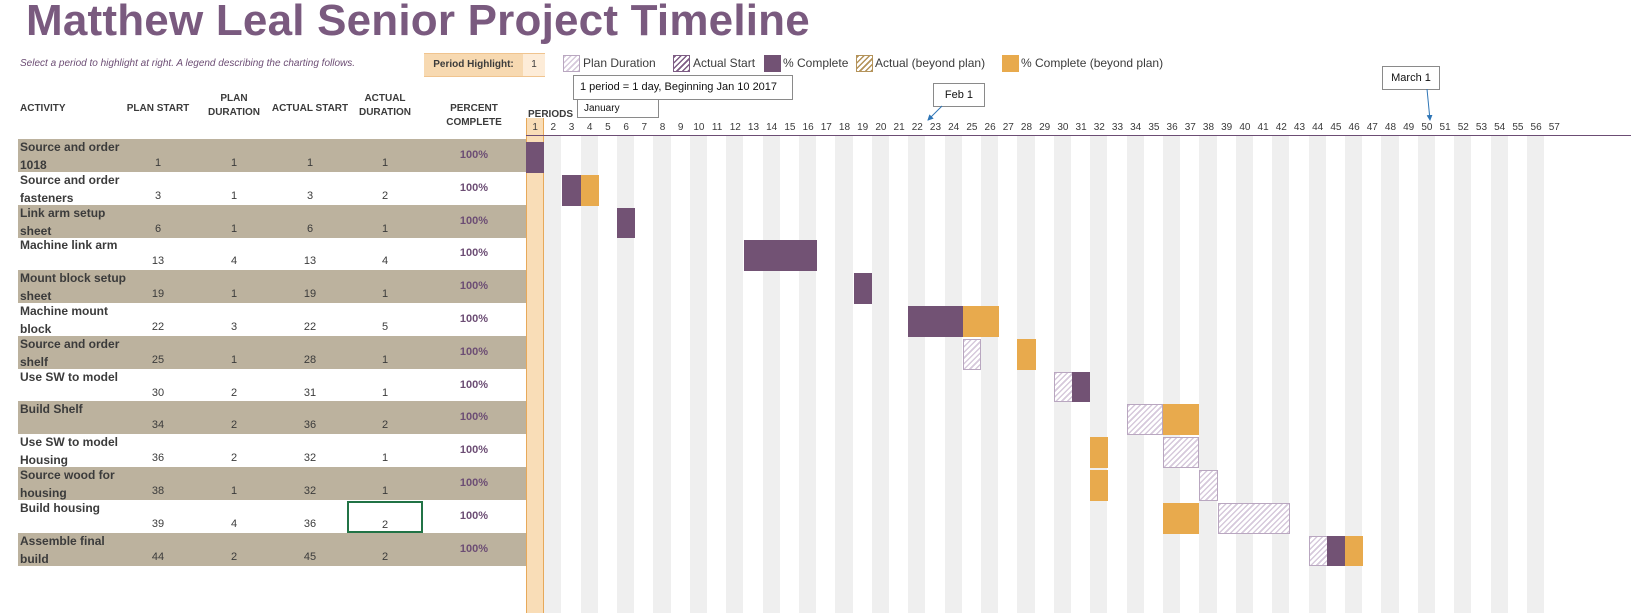 The height and width of the screenshot is (613, 1631). What do you see at coordinates (310, 228) in the screenshot?
I see `actual-start-value: 6` at bounding box center [310, 228].